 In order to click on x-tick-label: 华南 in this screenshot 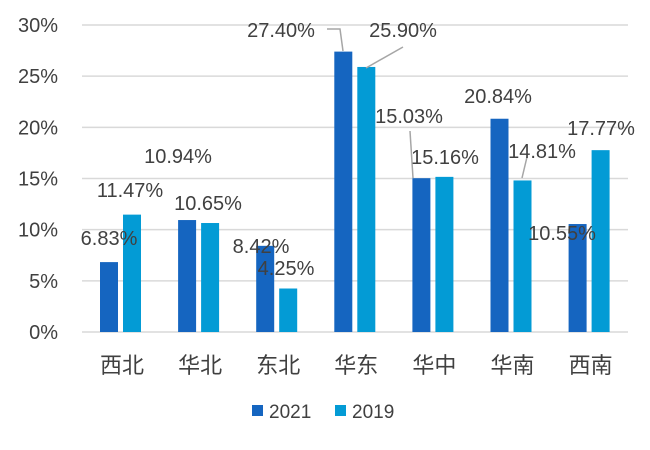, I will do `click(512, 365)`.